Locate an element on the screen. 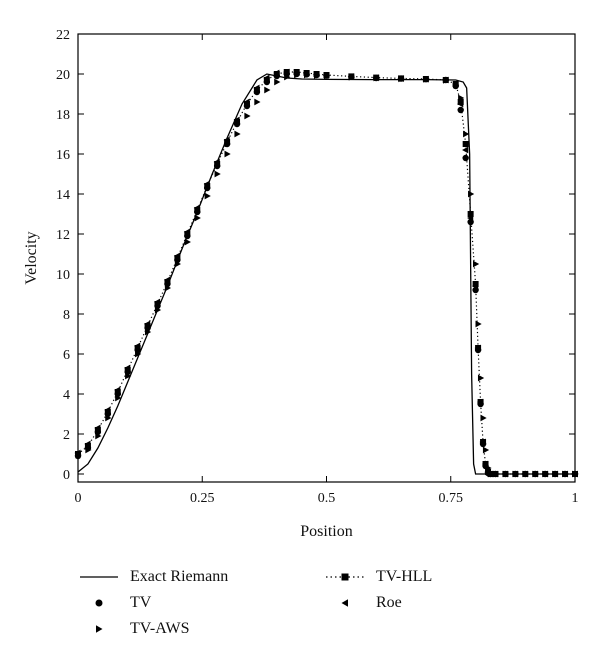  legend-swatch-triangle-left is located at coordinates (344, 603).